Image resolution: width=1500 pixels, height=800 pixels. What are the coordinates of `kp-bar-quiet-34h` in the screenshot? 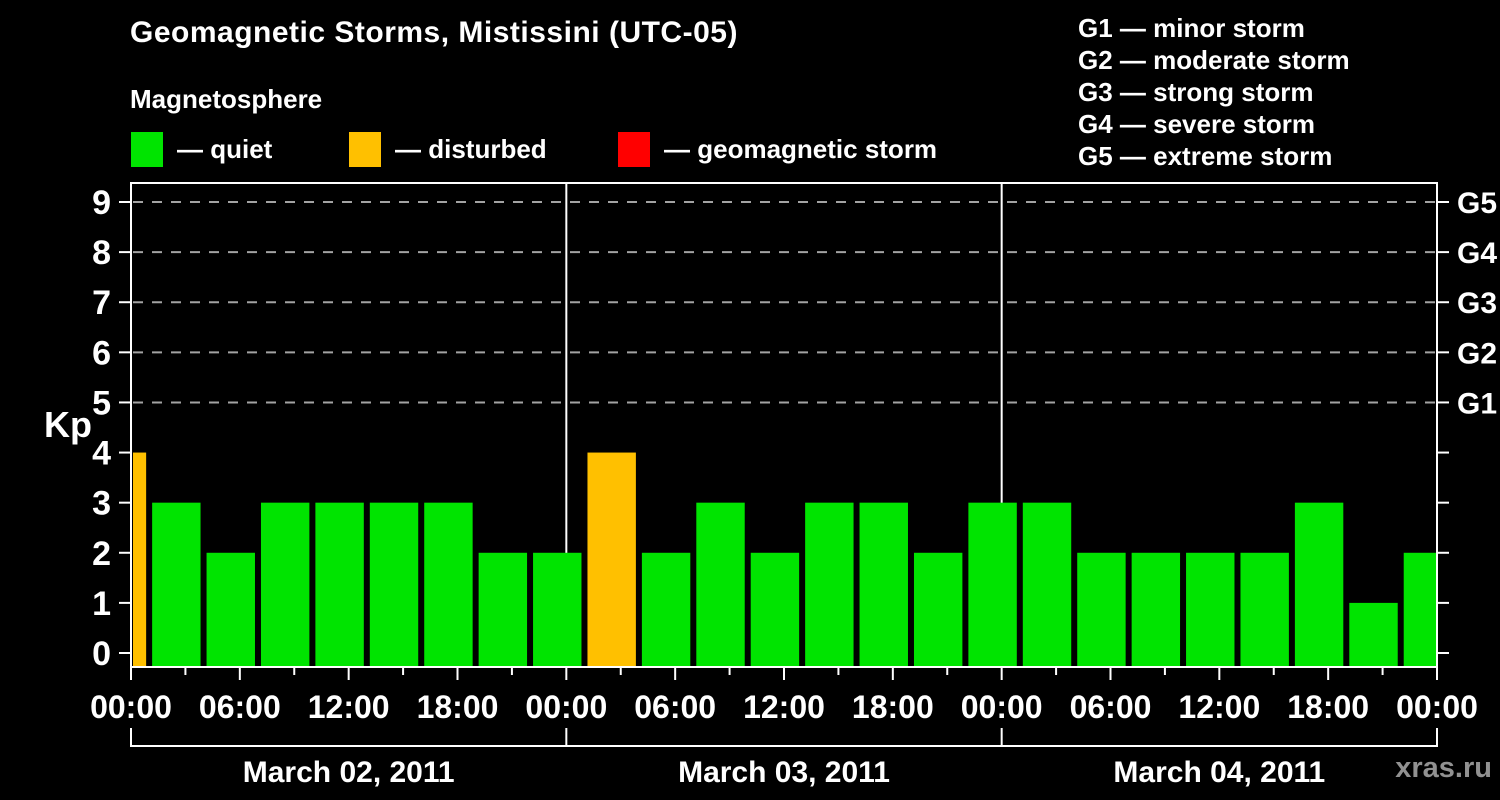 It's located at (775, 609).